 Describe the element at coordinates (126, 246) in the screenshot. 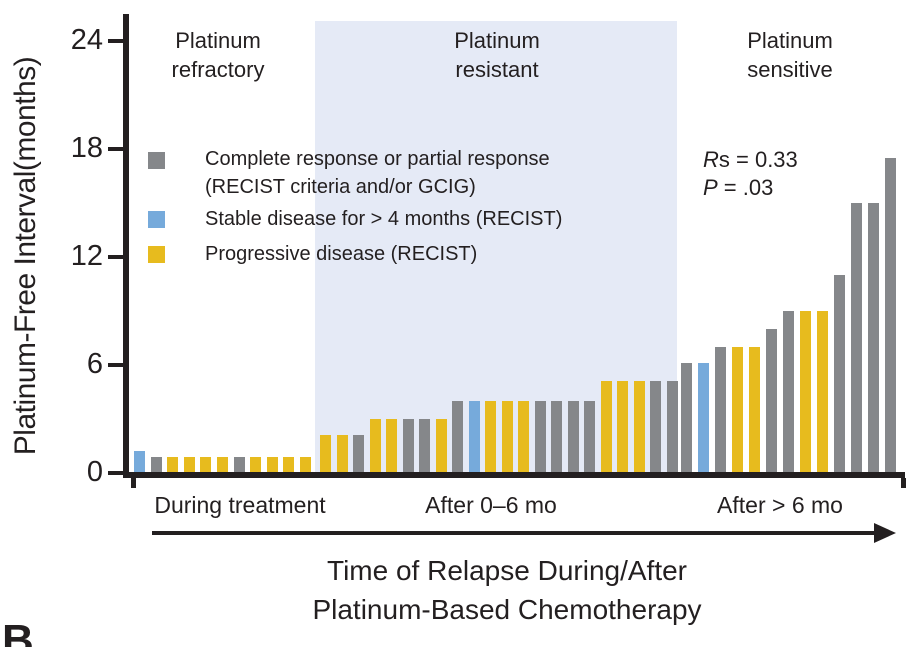

I see `y-axis-line` at that location.